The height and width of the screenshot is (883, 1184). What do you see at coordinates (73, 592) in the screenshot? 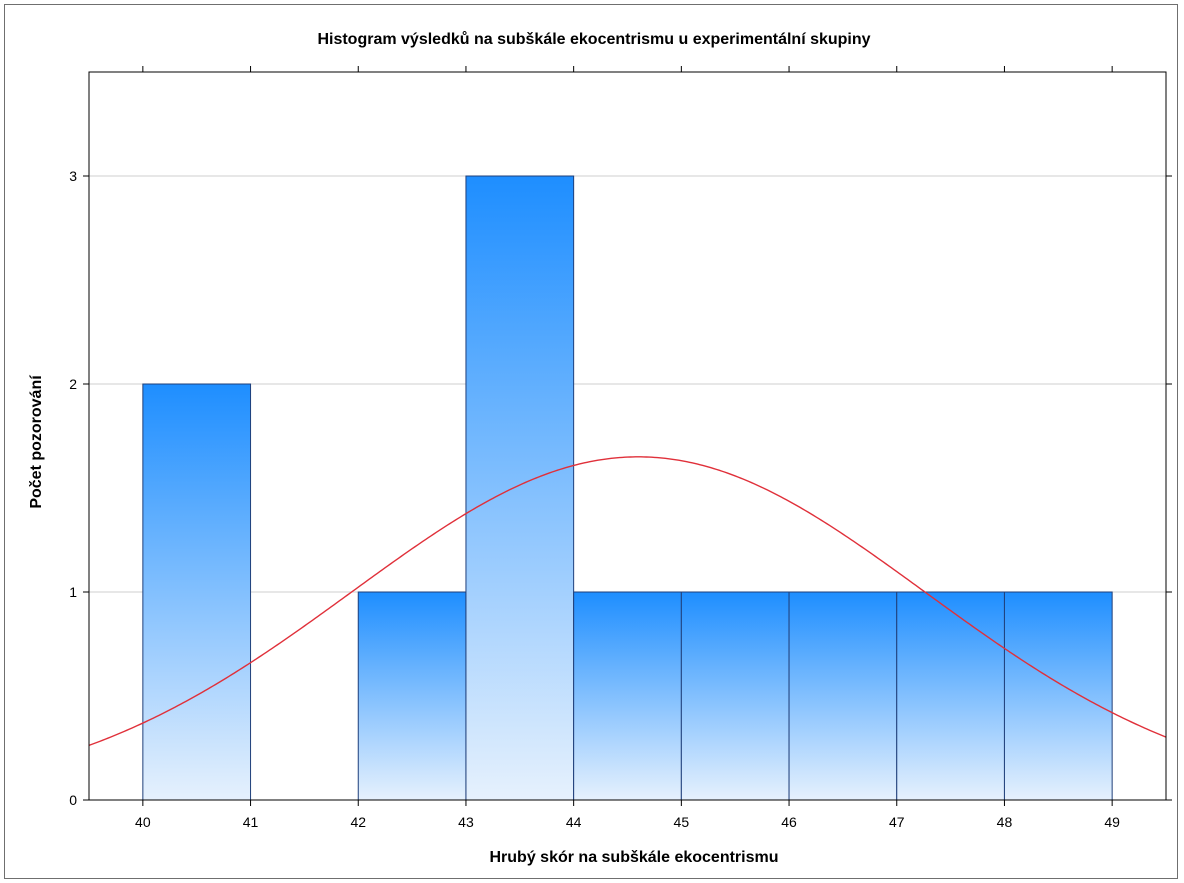
I see `y-tick-label: 1` at bounding box center [73, 592].